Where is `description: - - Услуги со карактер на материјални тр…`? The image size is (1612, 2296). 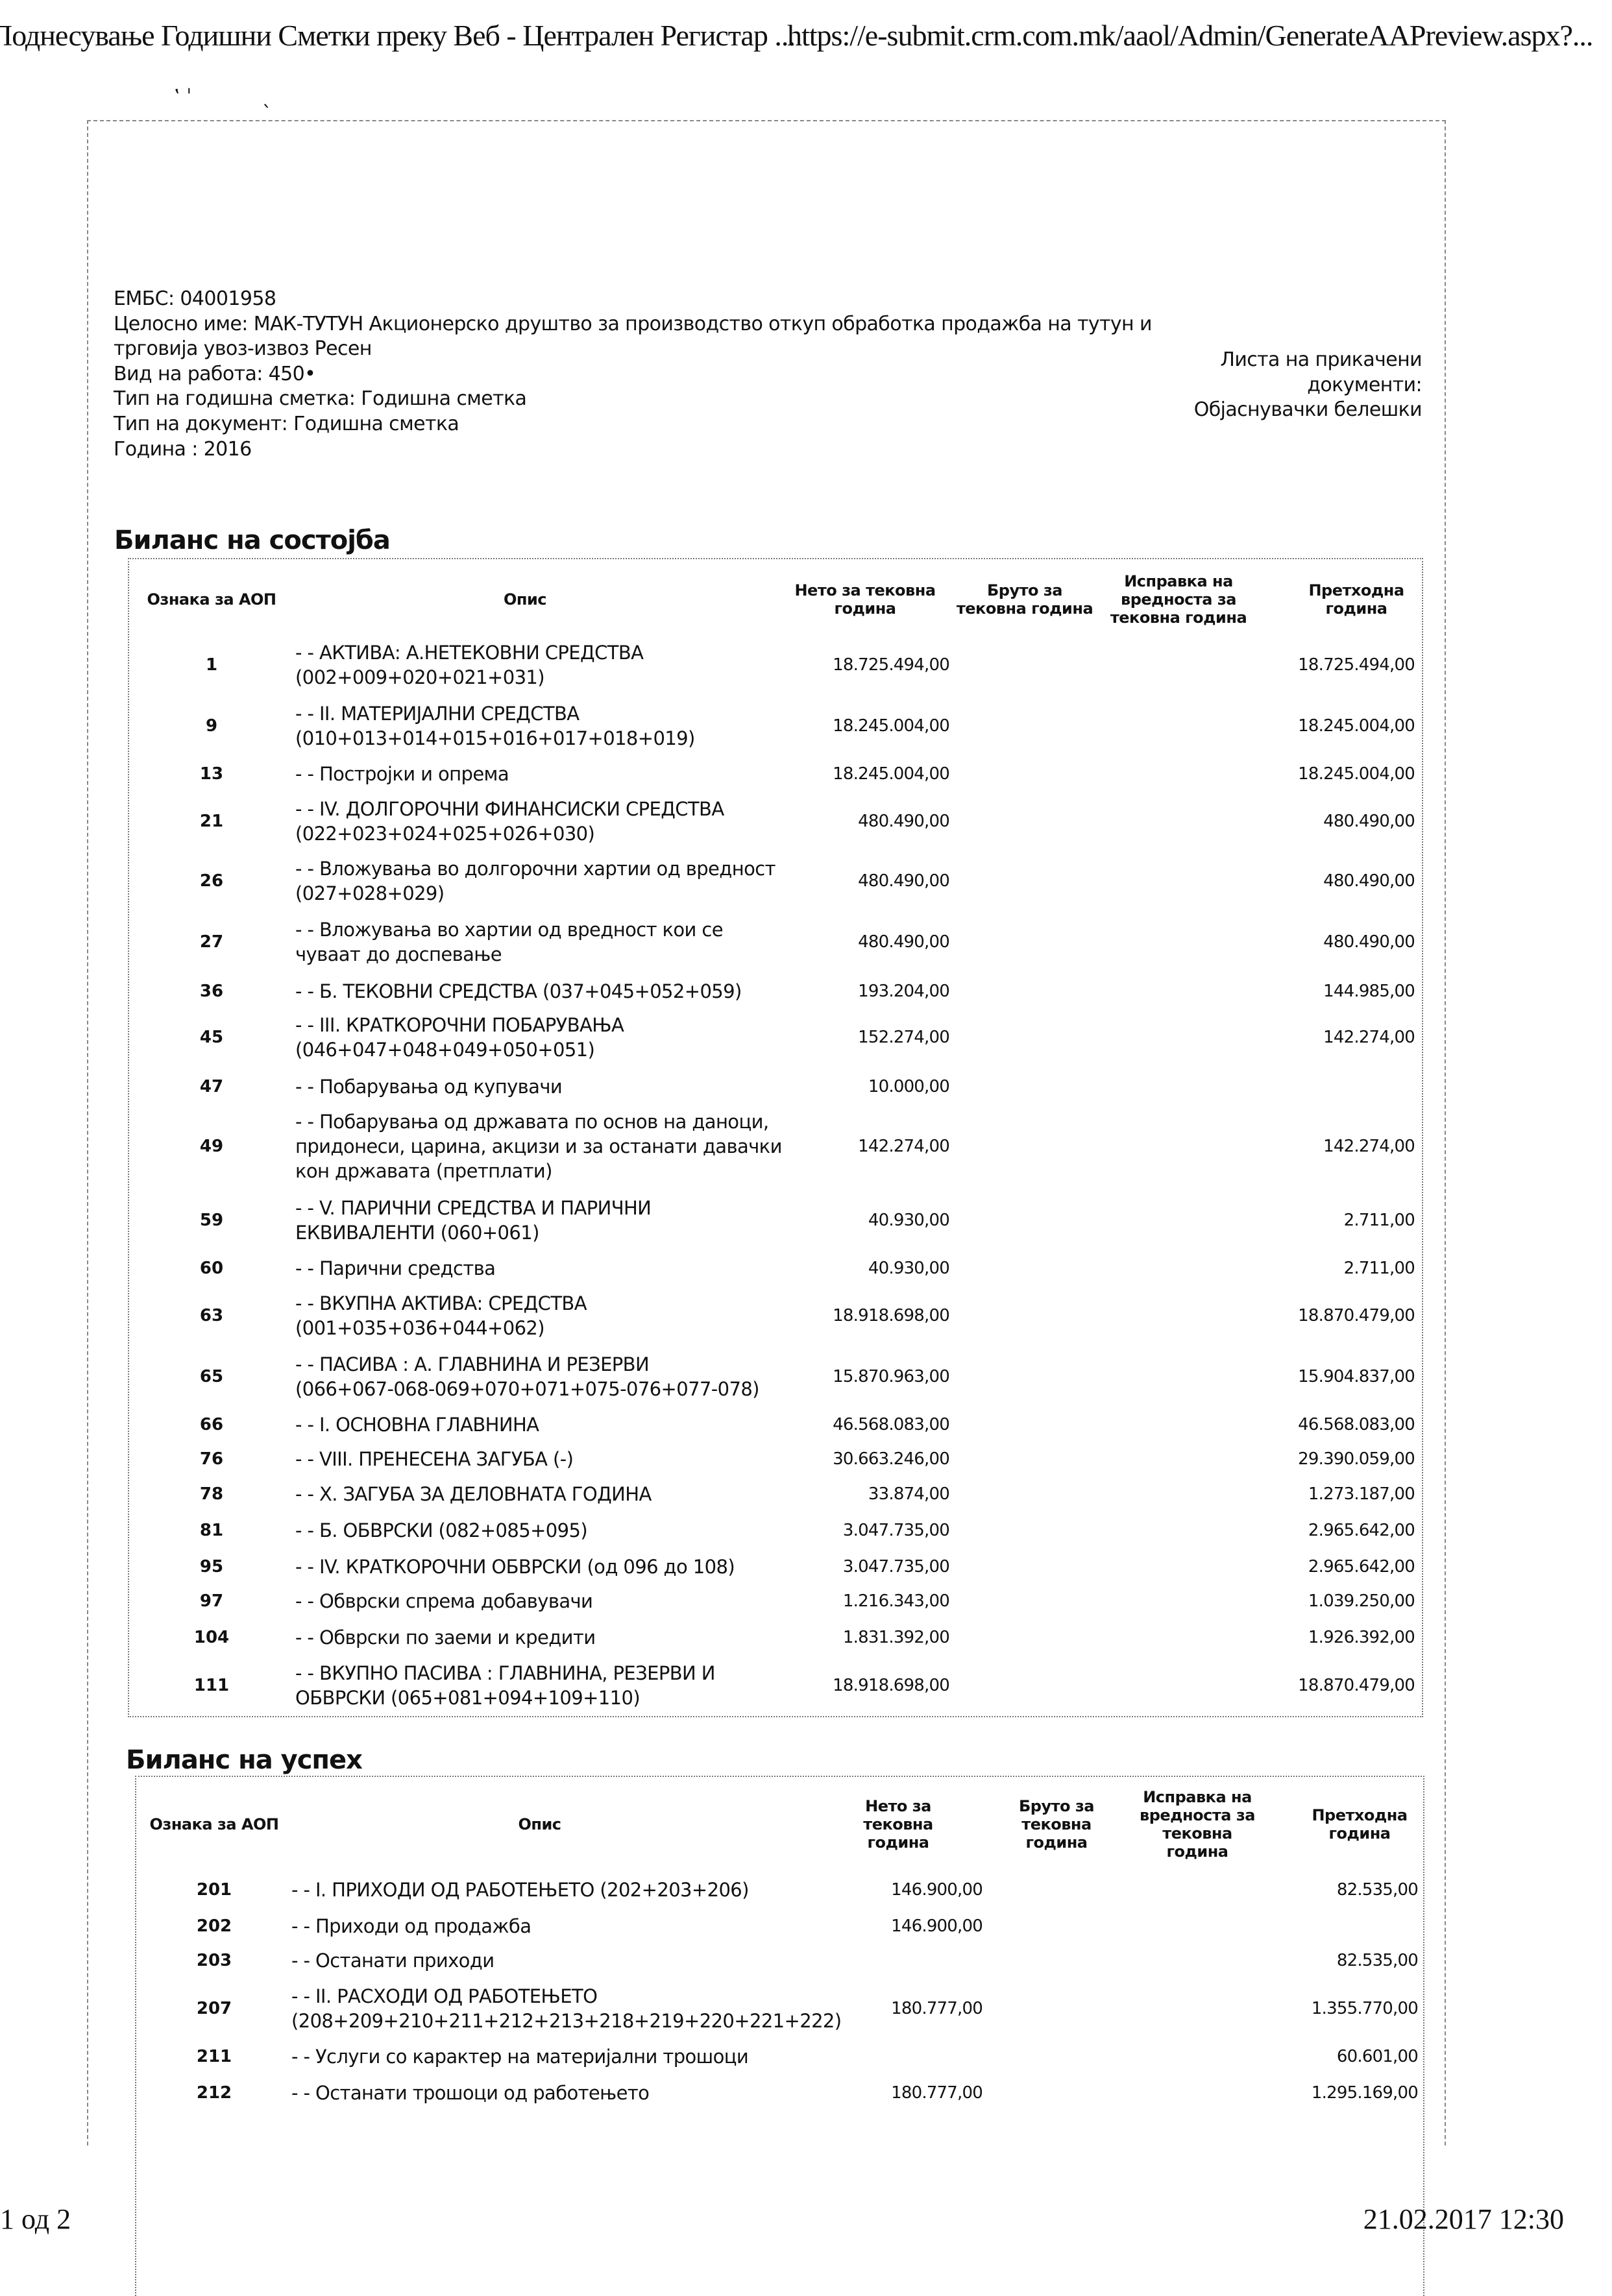 description: - - Услуги со карактер на материјални тр… is located at coordinates (520, 2057).